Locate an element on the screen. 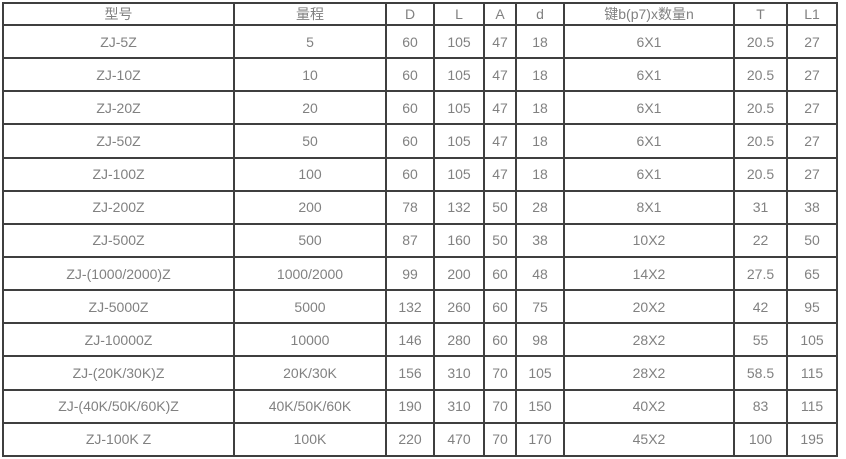  cell-range: 20K/30K is located at coordinates (310, 373).